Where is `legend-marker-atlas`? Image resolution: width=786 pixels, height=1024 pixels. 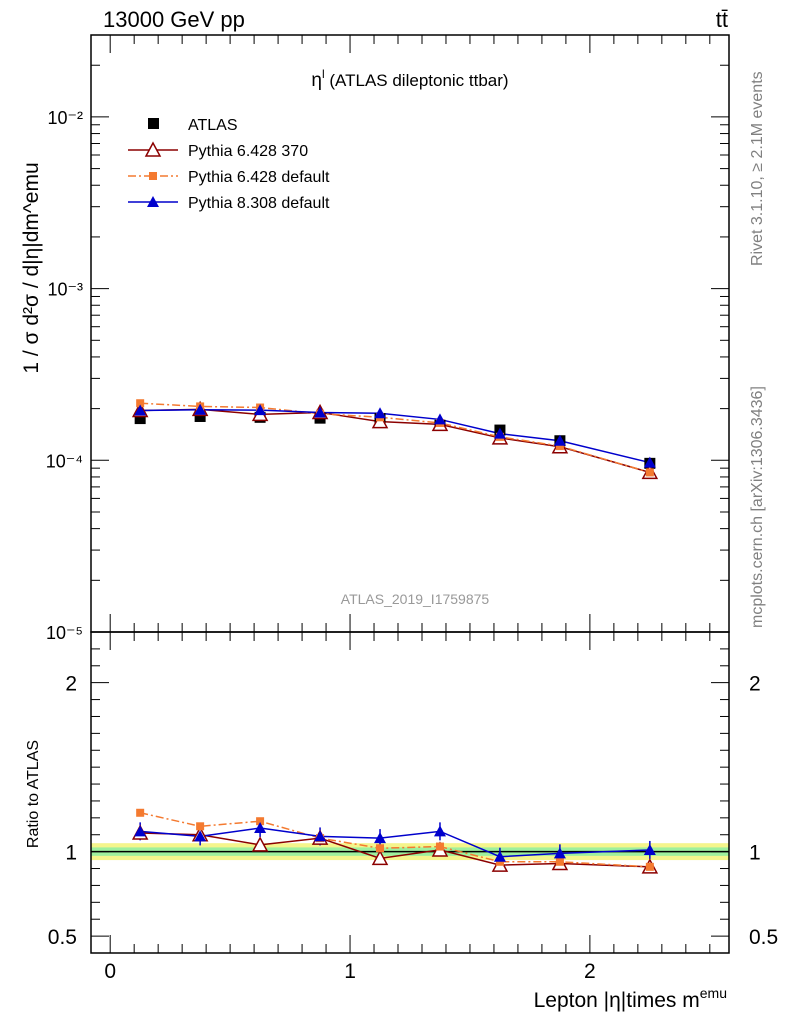
legend-marker-atlas is located at coordinates (153, 123).